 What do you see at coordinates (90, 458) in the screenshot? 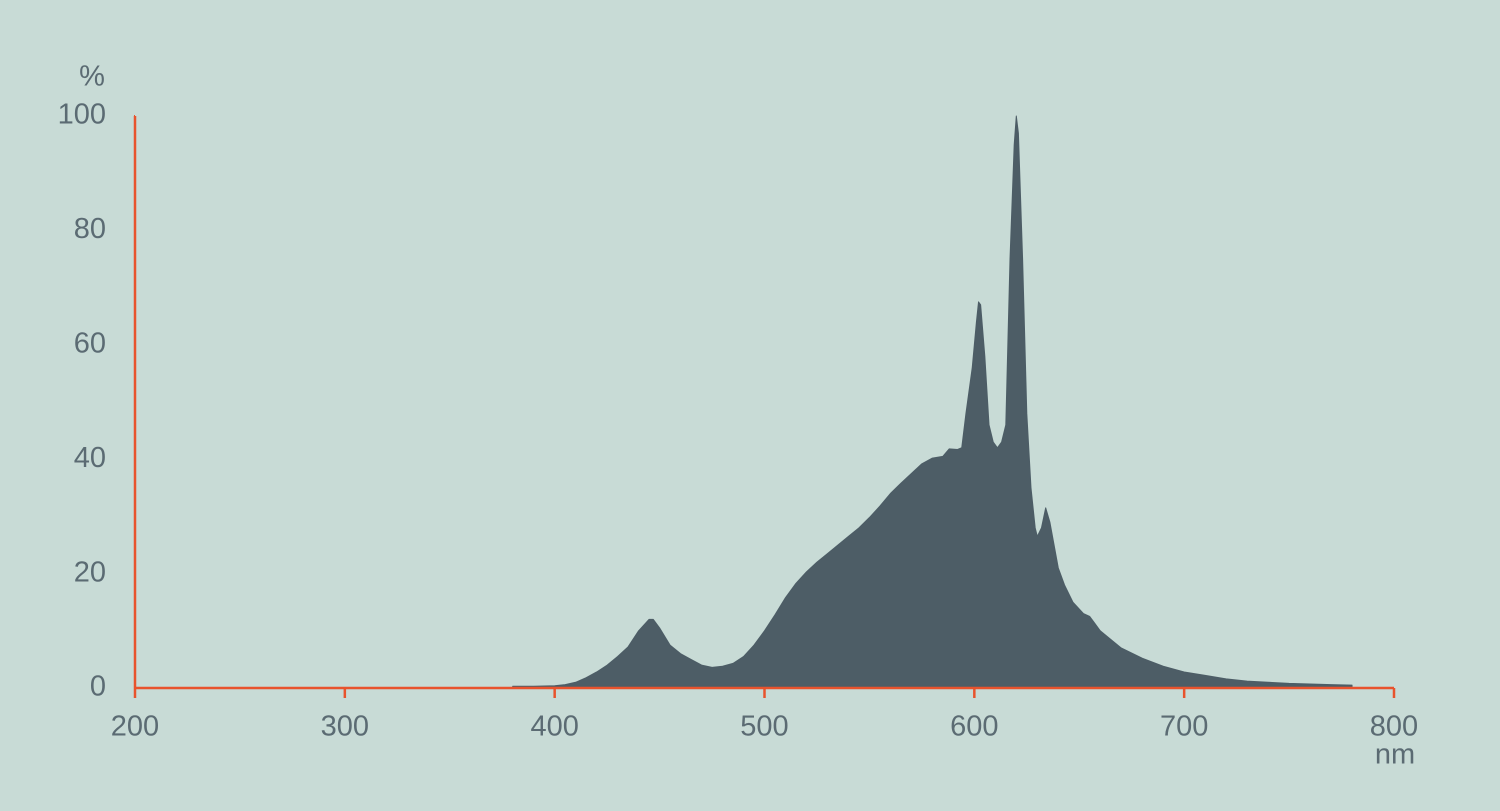
I see `y-tick-label: 40` at bounding box center [90, 458].